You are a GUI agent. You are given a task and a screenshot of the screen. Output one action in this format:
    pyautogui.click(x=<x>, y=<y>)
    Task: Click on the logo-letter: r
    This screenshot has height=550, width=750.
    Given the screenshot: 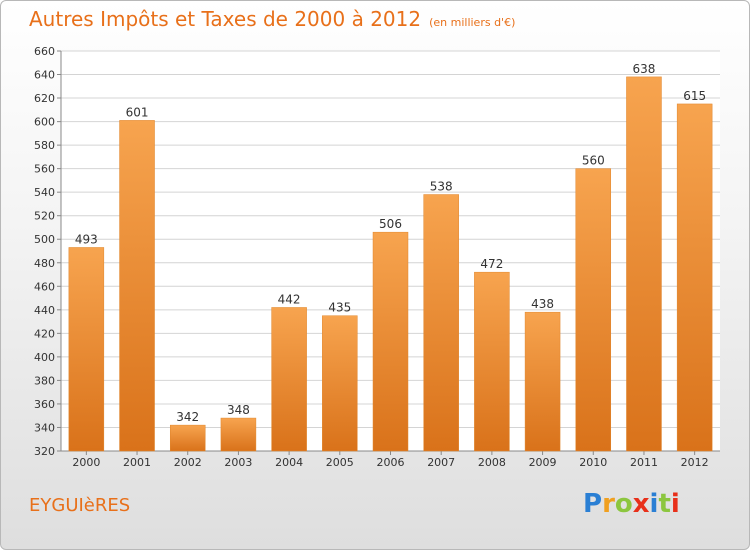 What is the action you would take?
    pyautogui.click(x=608, y=504)
    